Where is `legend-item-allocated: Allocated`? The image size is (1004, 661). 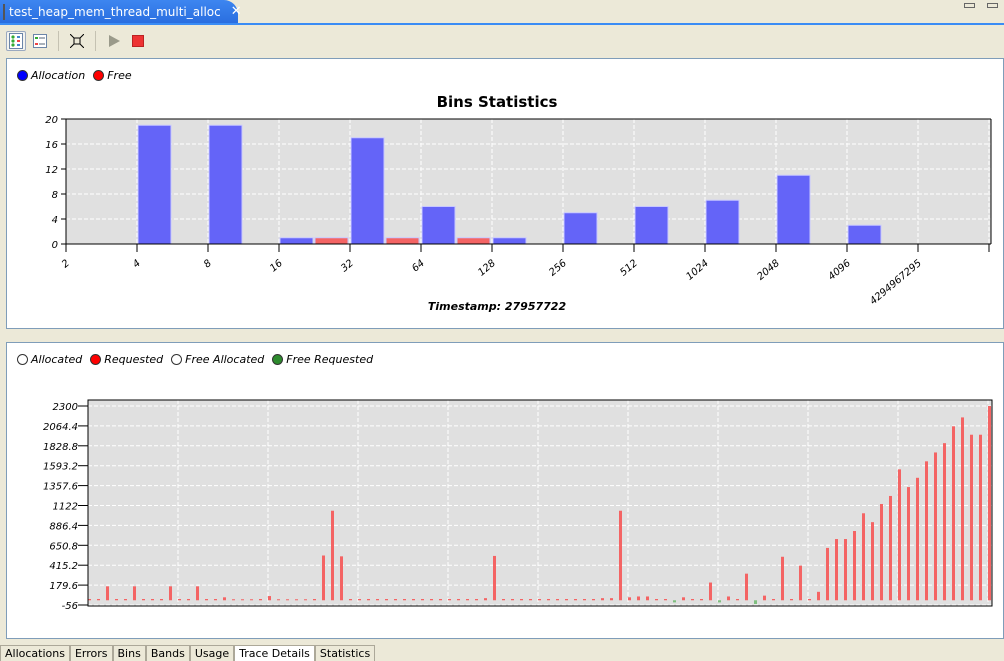 legend-item-allocated: Allocated is located at coordinates (49, 359).